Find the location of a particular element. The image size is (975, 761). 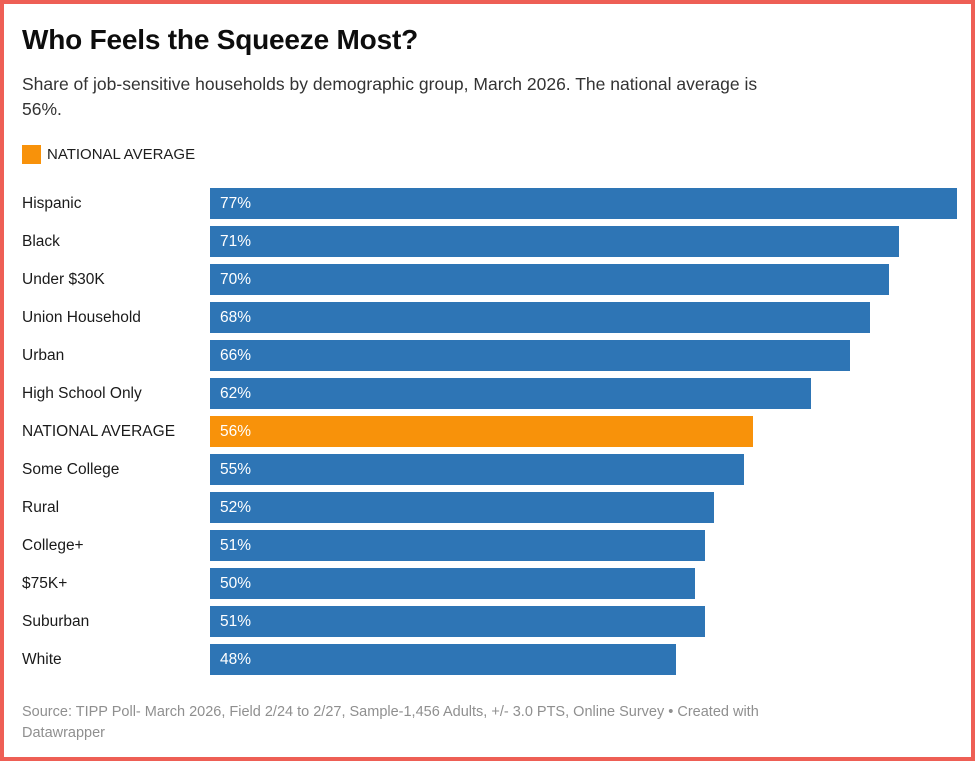

bar-value-label: 62% is located at coordinates (236, 393).